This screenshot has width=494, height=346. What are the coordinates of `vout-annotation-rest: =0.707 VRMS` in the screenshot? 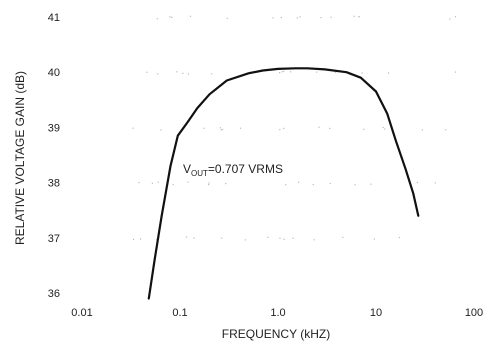 It's located at (245, 169).